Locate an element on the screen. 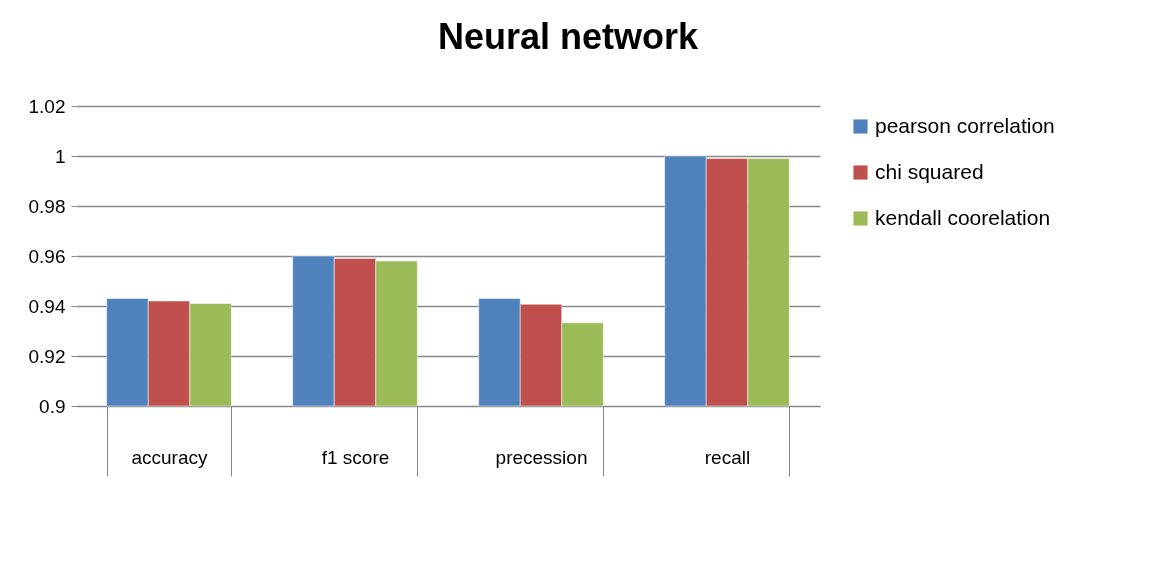 The height and width of the screenshot is (575, 1154). x-tick-label: precession is located at coordinates (541, 457).